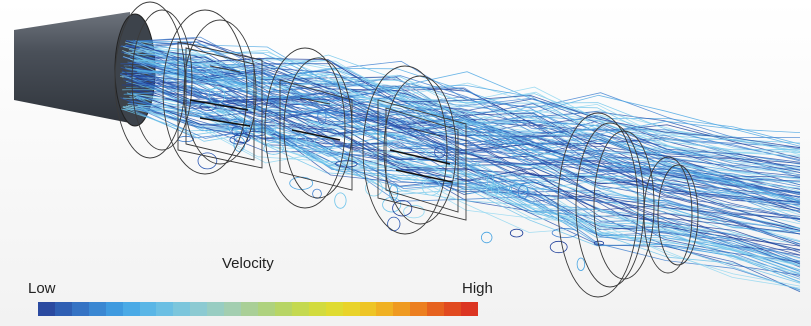 The width and height of the screenshot is (811, 326). Describe the element at coordinates (477, 288) in the screenshot. I see `legend-high-label: High` at that location.